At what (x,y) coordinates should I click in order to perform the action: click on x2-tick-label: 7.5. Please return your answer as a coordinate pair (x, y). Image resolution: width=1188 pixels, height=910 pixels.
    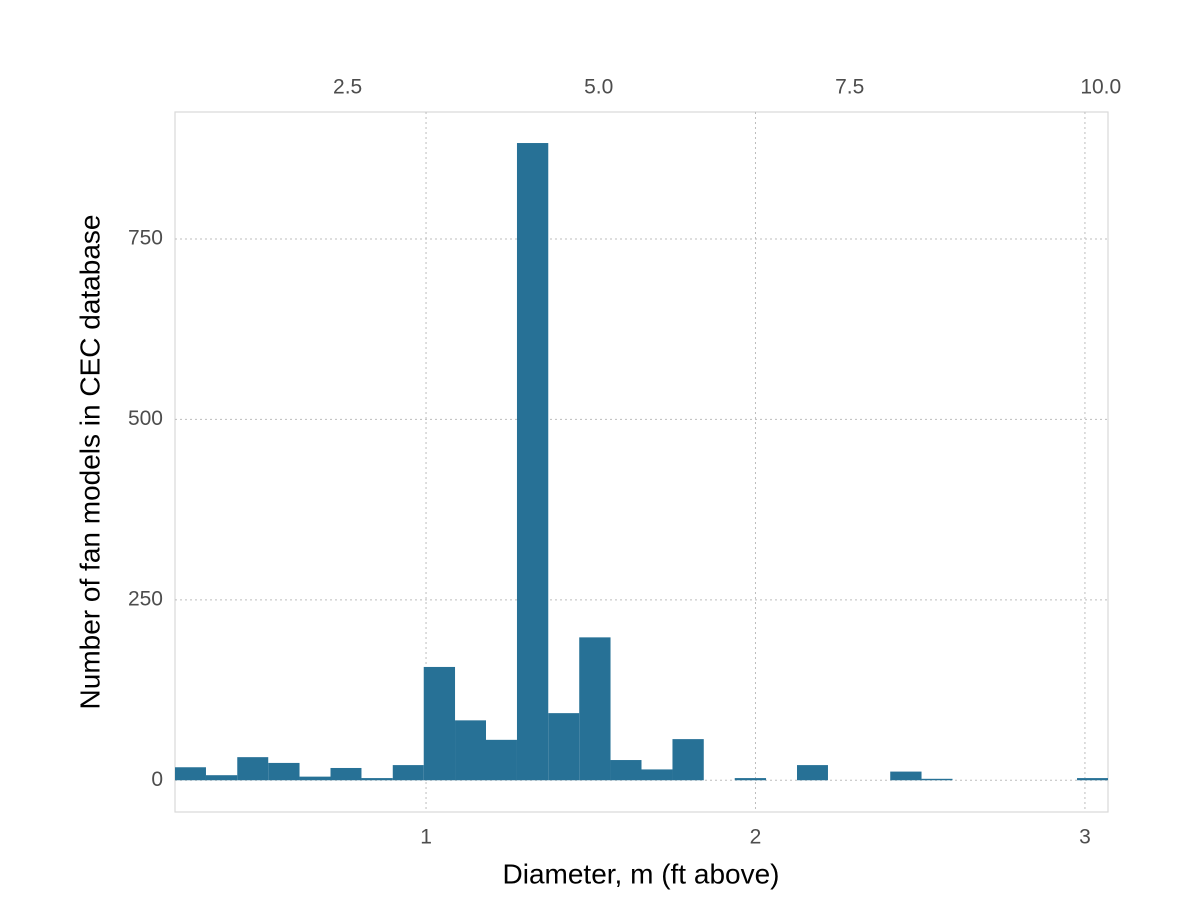
    Looking at the image, I should click on (849, 87).